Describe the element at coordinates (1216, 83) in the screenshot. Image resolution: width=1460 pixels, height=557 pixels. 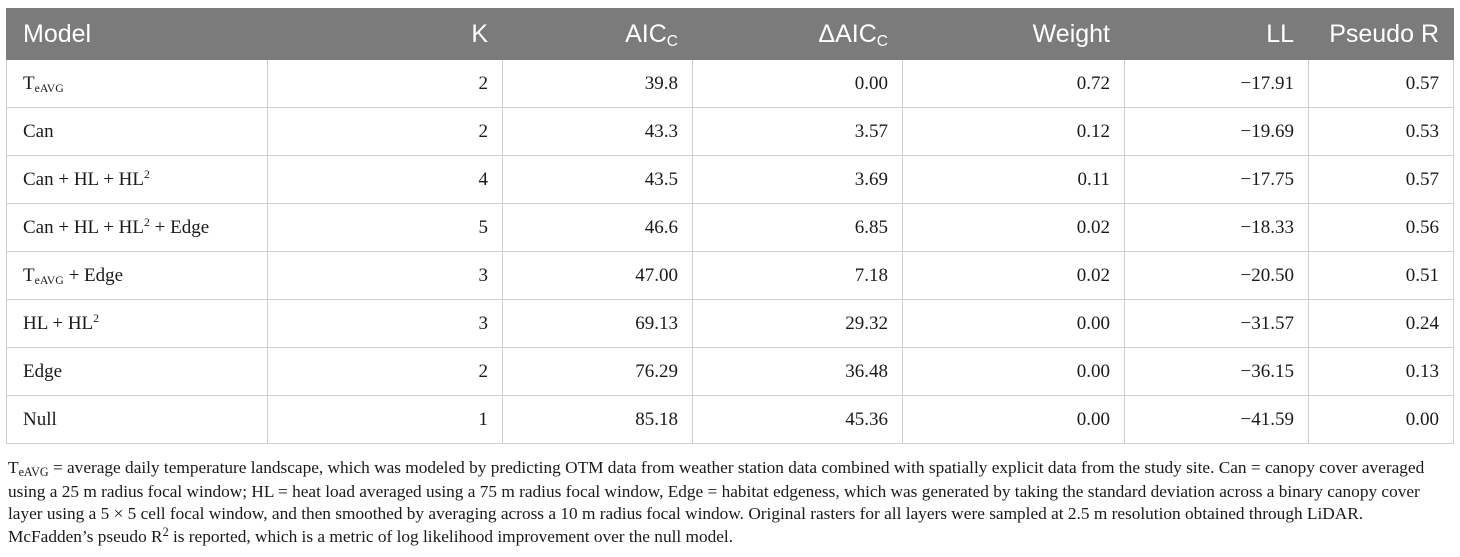
I see `cell-ll: −17.91` at that location.